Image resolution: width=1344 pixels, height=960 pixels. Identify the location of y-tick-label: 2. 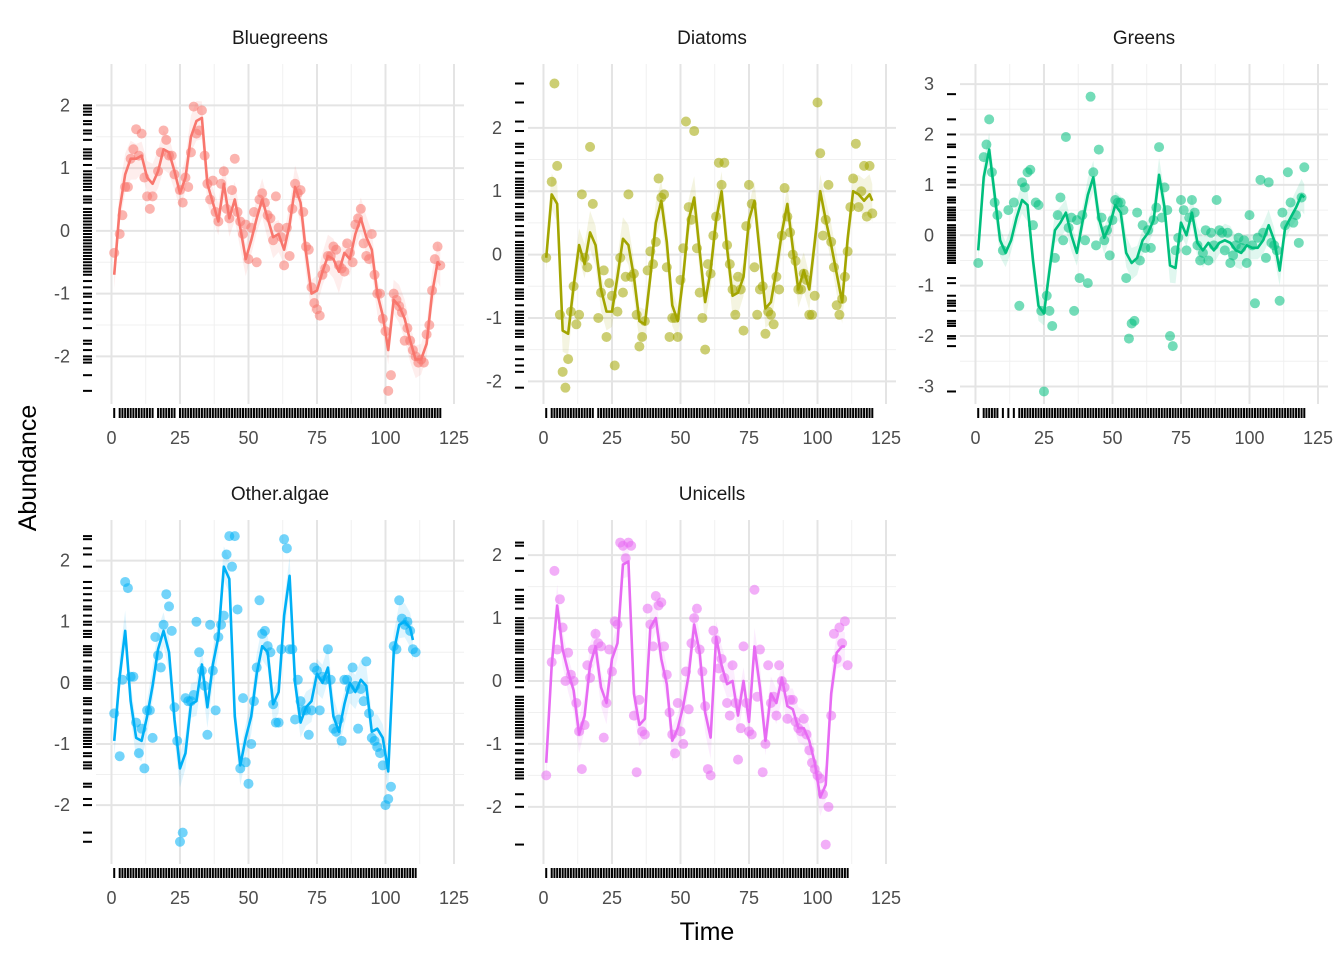
(497, 555).